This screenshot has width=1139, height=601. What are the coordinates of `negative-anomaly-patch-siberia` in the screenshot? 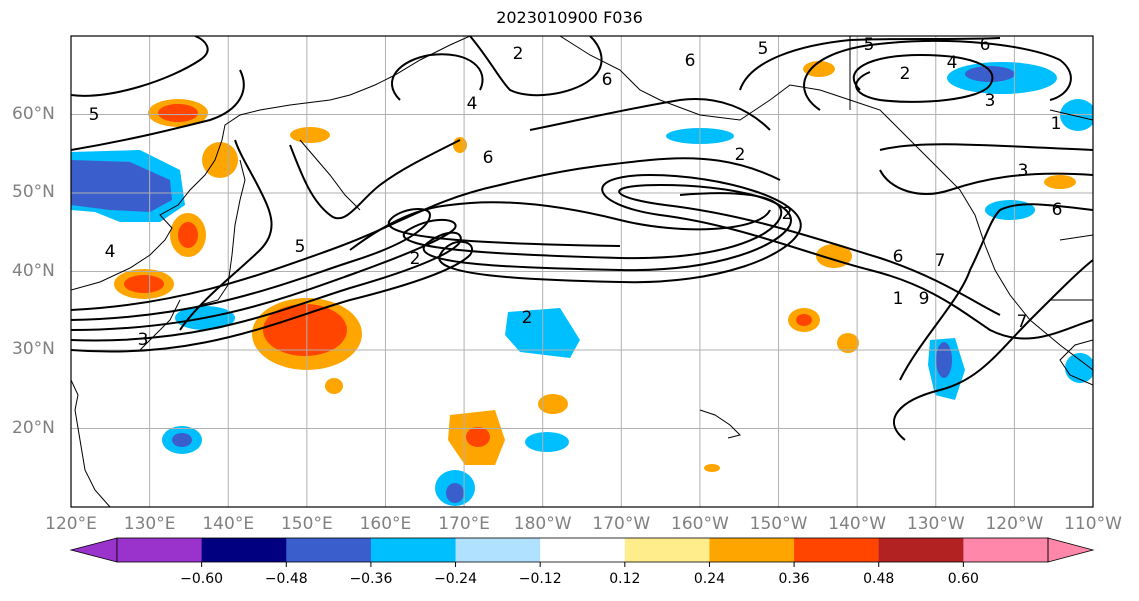 It's located at (128, 186).